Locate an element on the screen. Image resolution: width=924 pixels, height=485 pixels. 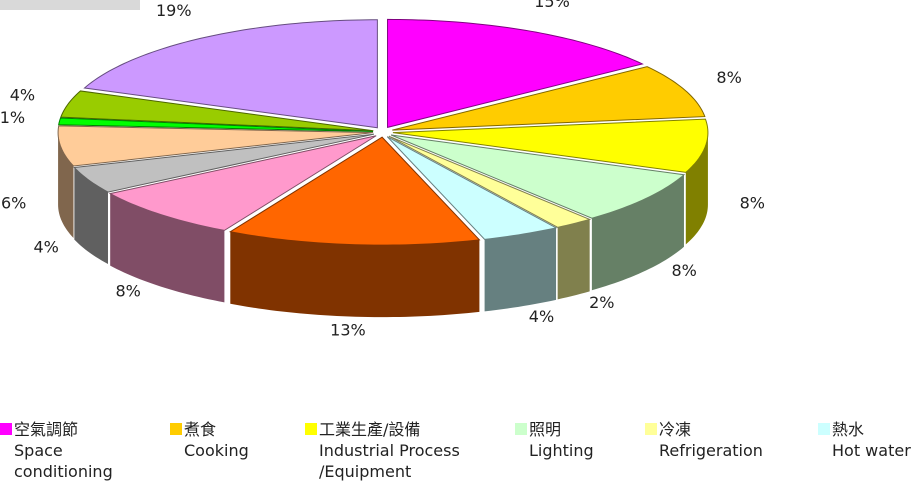
data-label: 19% is located at coordinates (174, 10).